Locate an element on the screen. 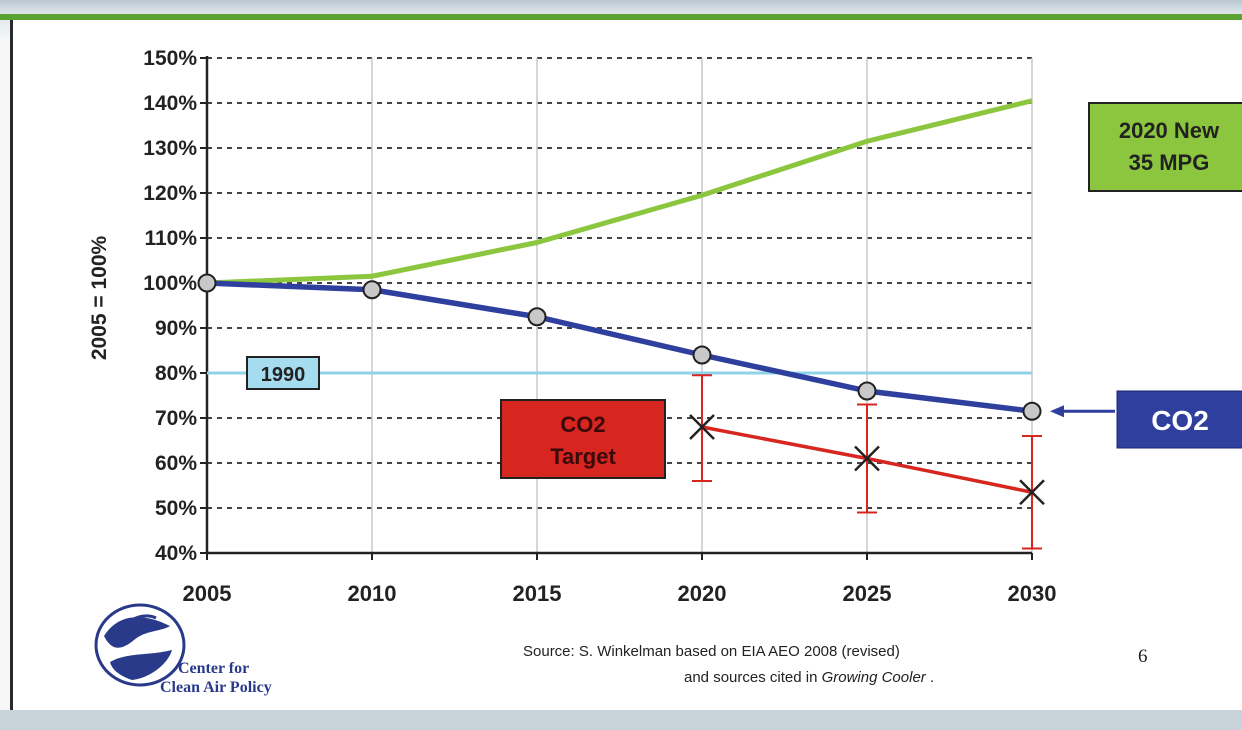  label-co2-target-line: Target is located at coordinates (583, 456).